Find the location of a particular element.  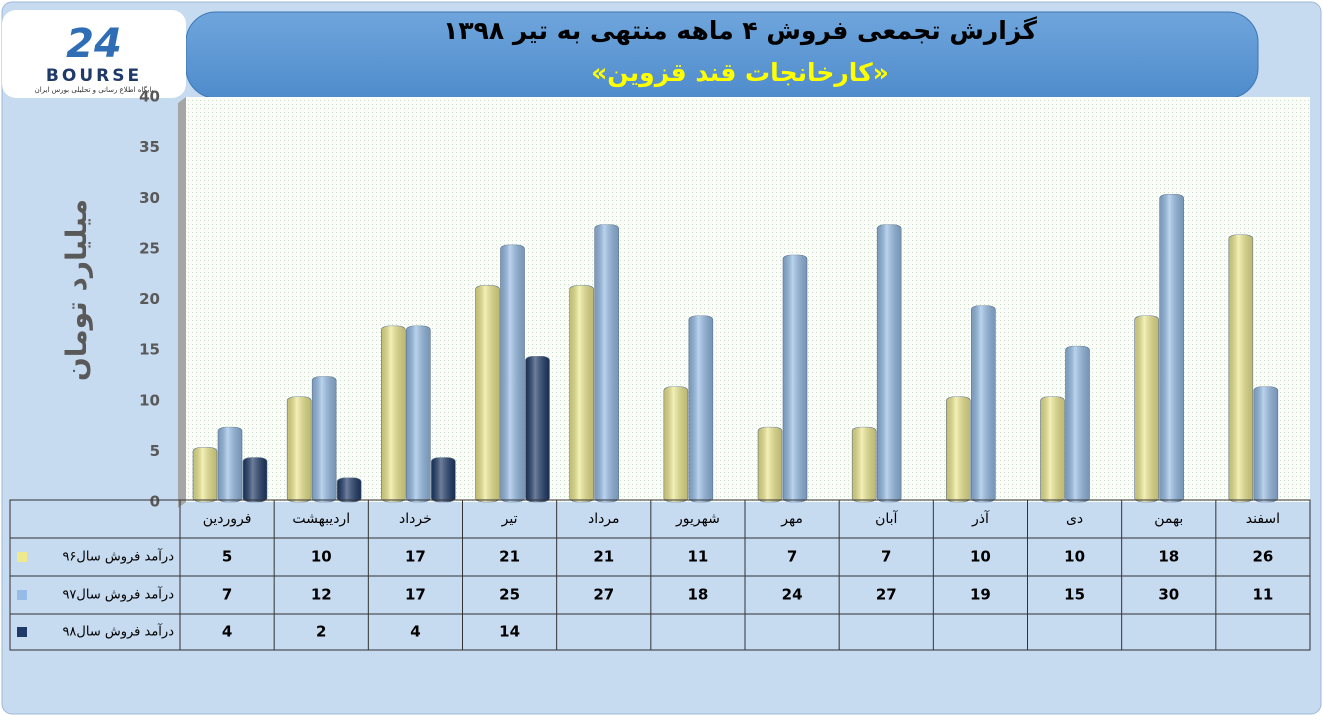

y-tick-label: 15 is located at coordinates (149, 350).